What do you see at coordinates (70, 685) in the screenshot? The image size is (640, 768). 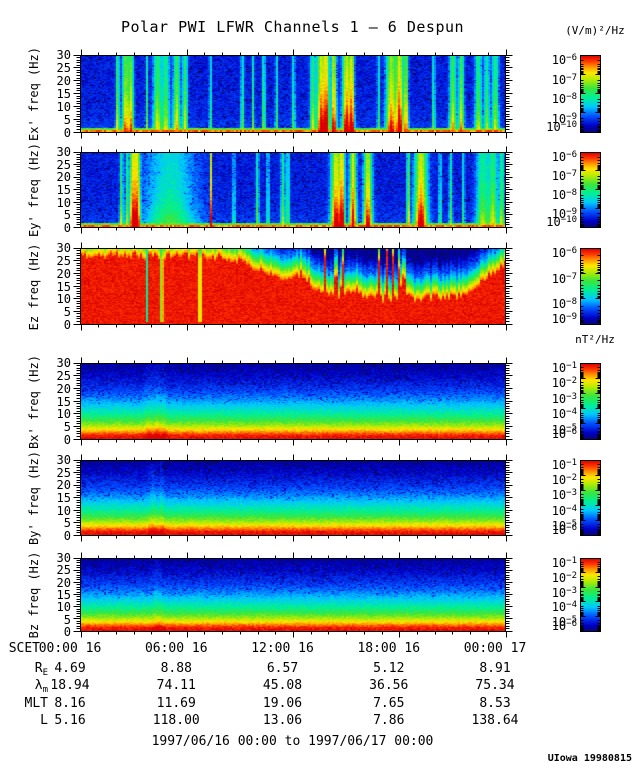 I see `ephemeris-value-1-0: 18.94` at bounding box center [70, 685].